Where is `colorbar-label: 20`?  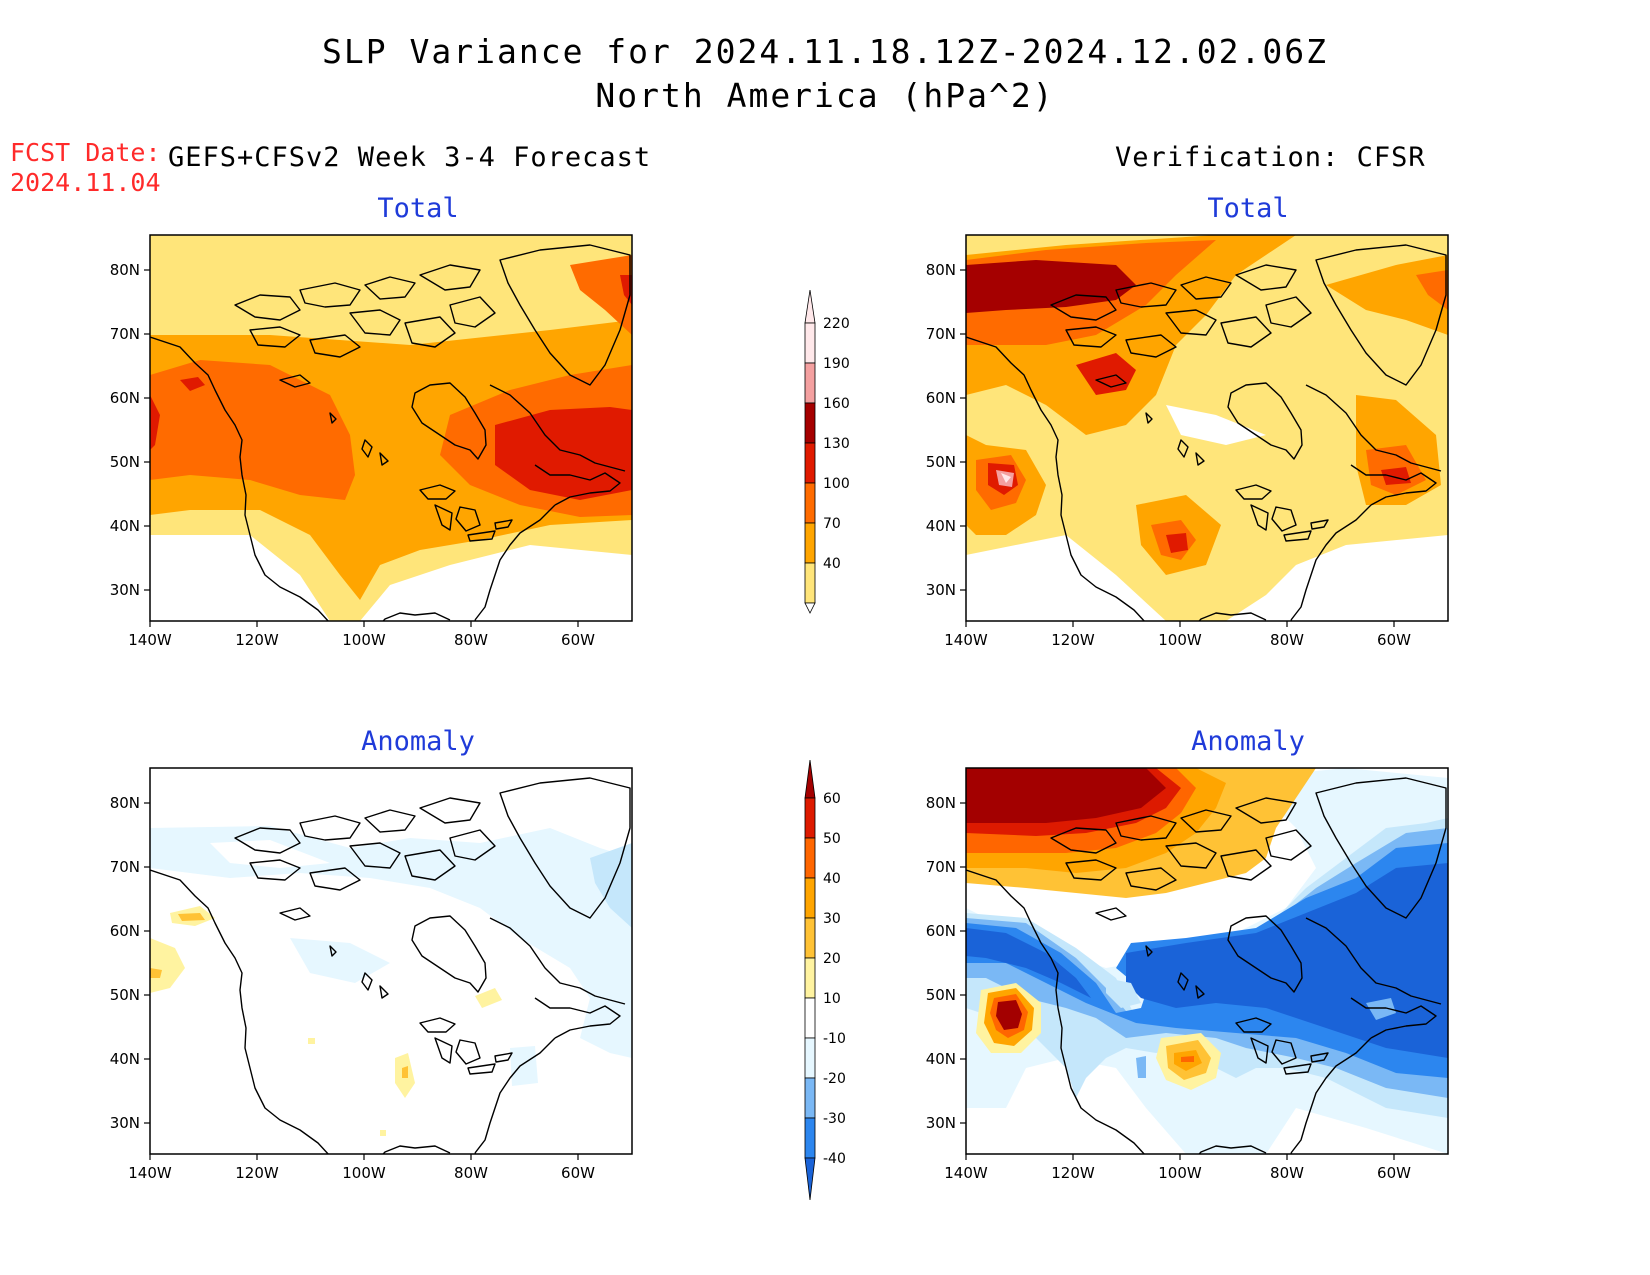 colorbar-label: 20 is located at coordinates (832, 959).